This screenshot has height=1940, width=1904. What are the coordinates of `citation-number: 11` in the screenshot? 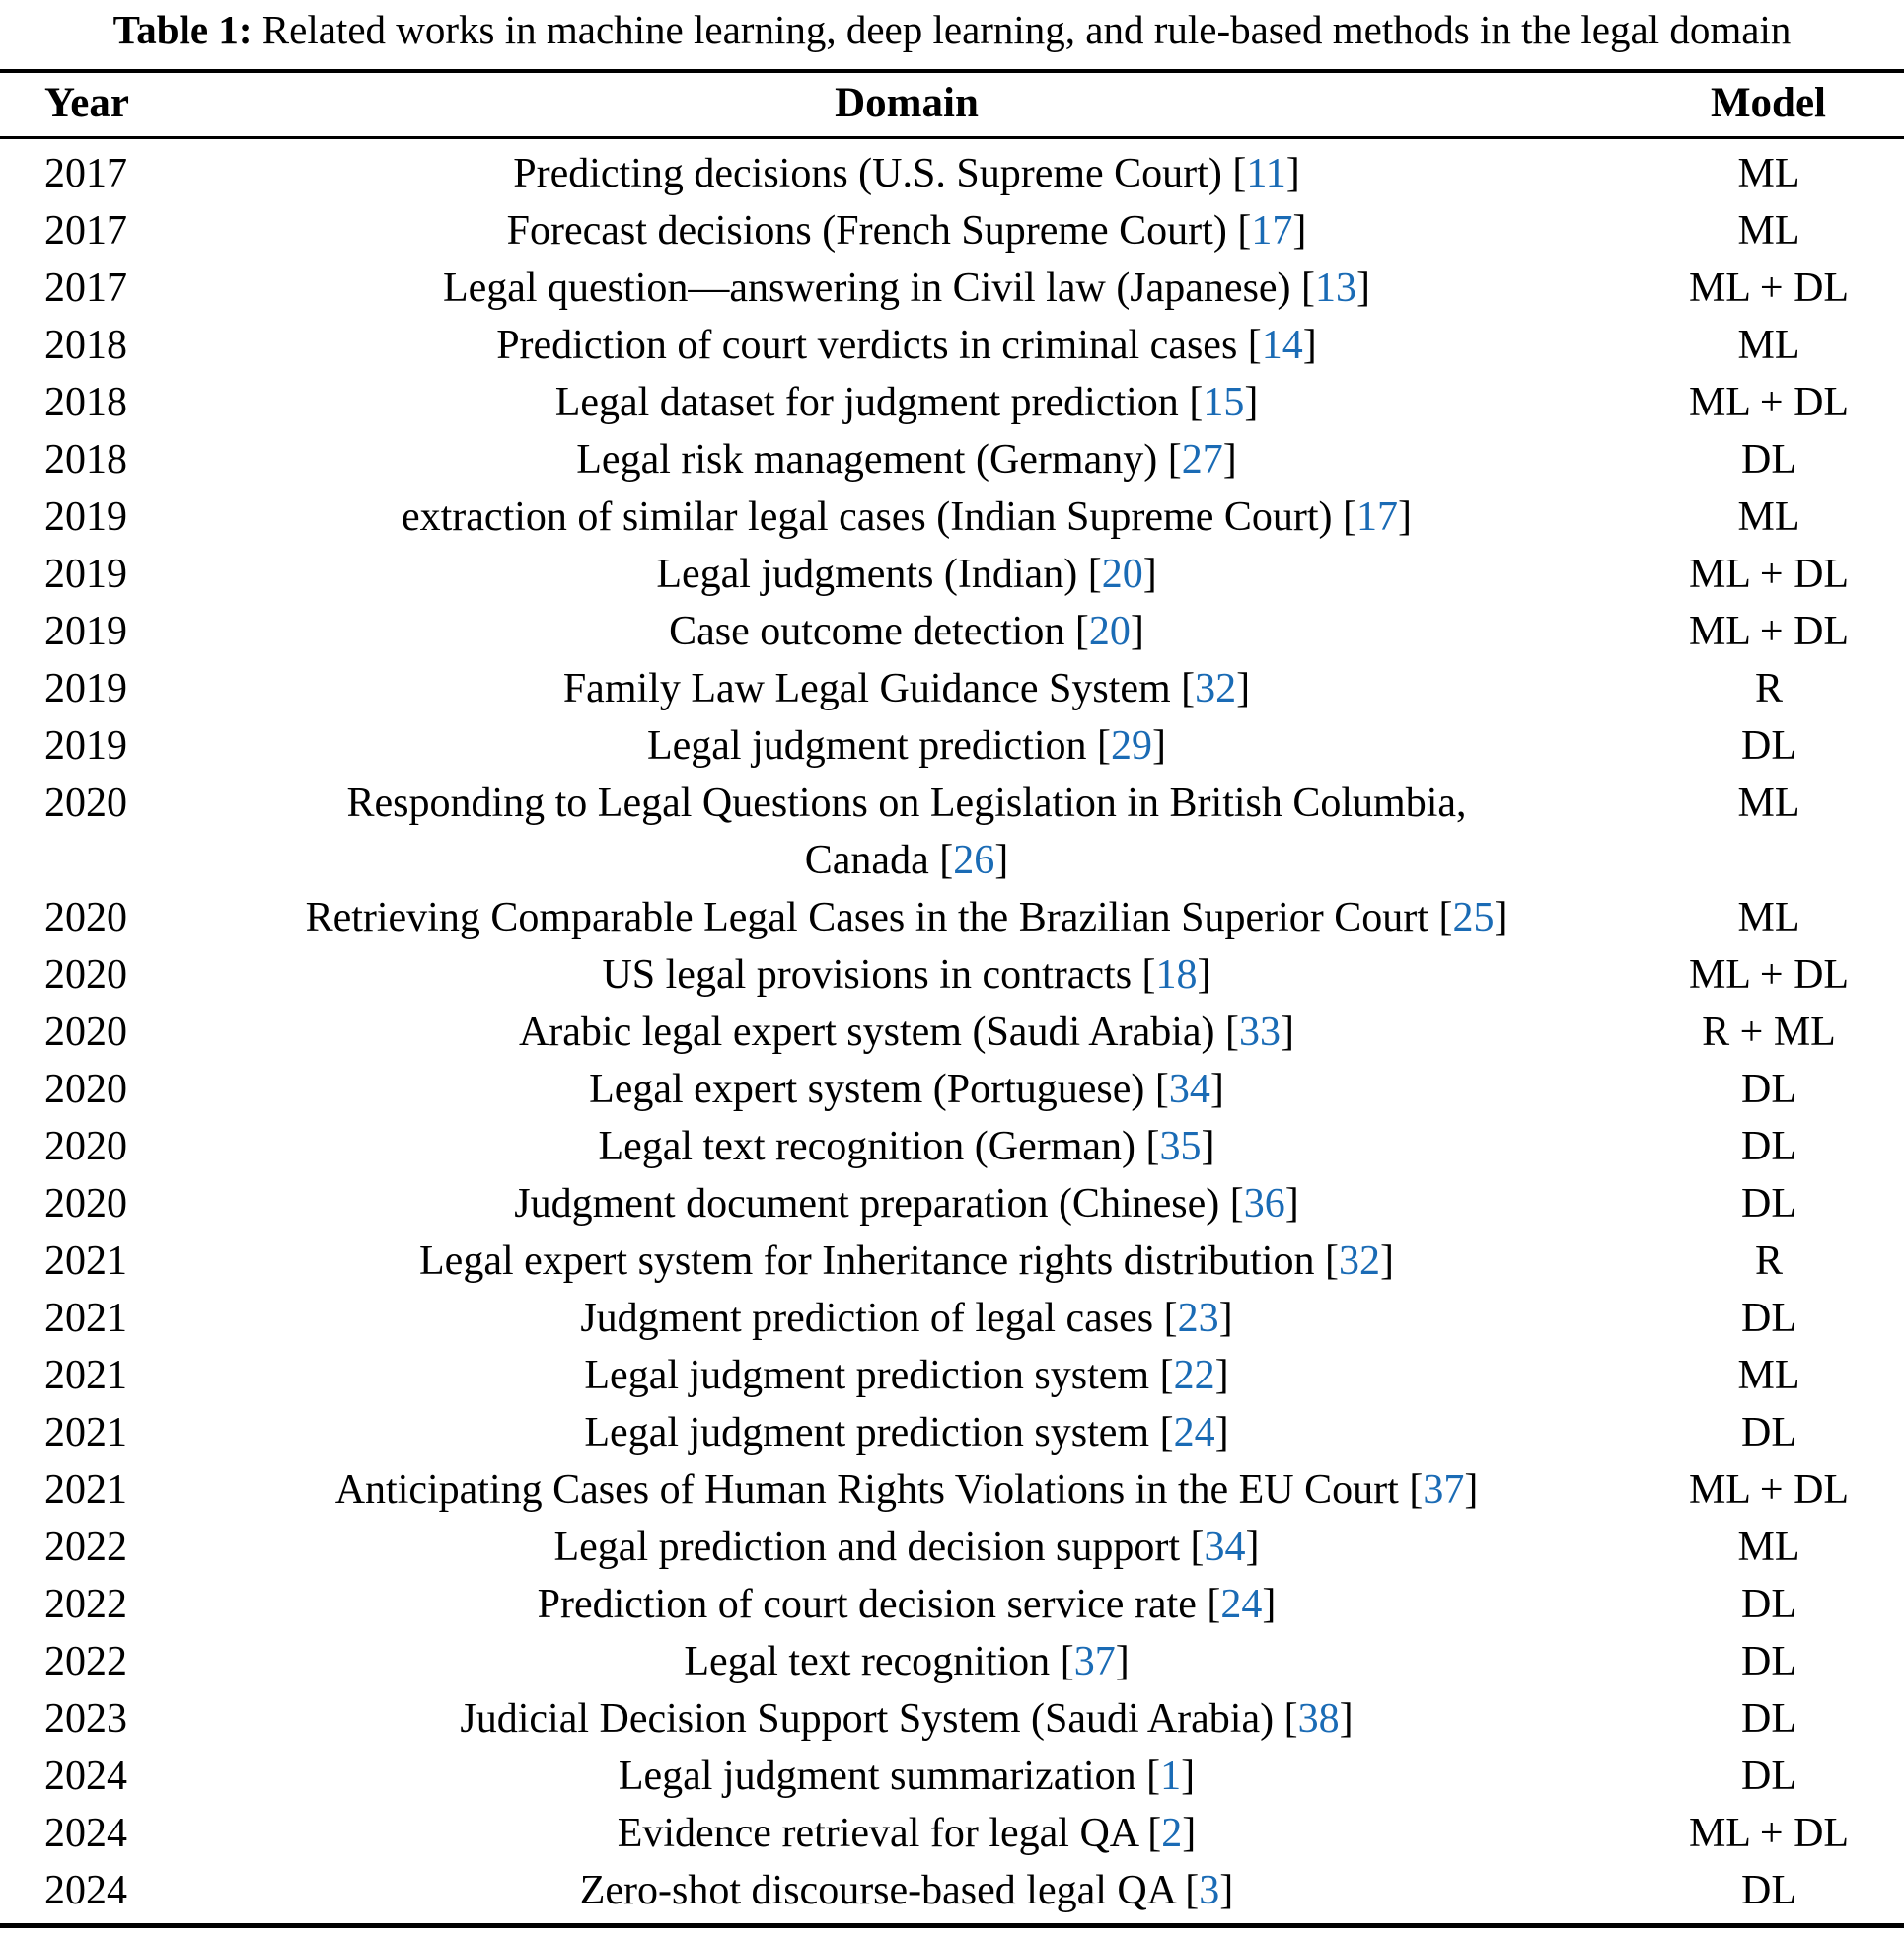 It's located at (1266, 173).